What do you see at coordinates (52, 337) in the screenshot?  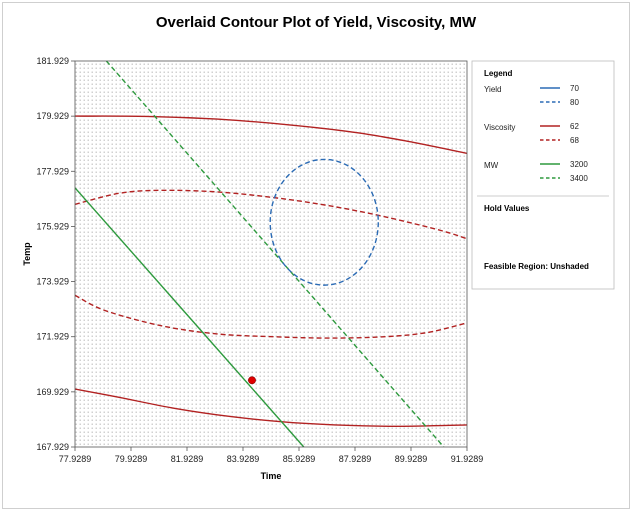 I see `y-tick-label: 171.929` at bounding box center [52, 337].